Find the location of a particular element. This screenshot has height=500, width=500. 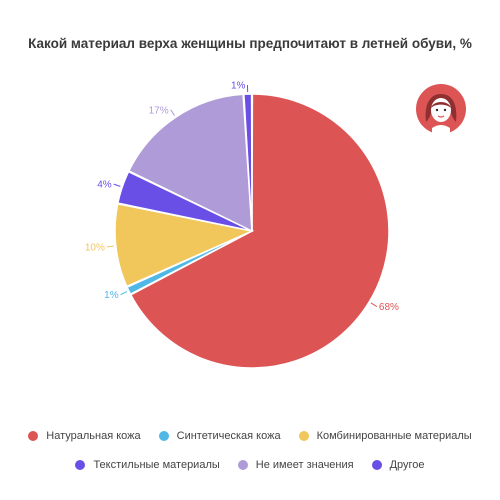

legend-label: Текстильные материалы is located at coordinates (156, 465).